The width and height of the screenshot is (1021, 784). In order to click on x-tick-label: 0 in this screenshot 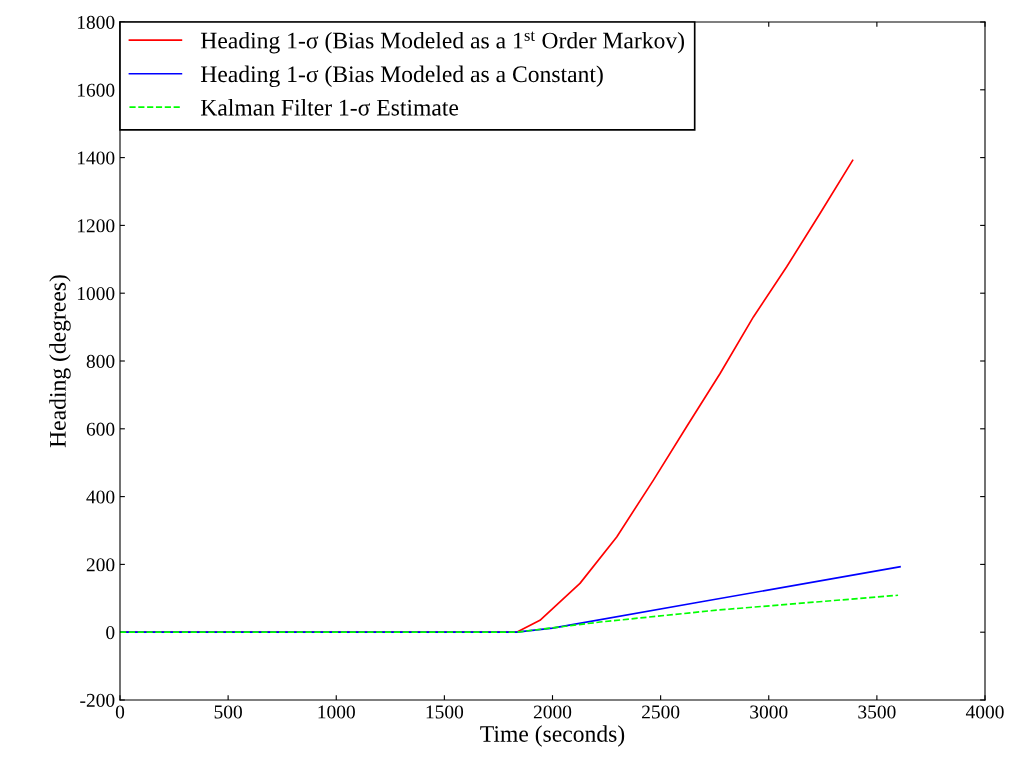, I will do `click(120, 712)`.